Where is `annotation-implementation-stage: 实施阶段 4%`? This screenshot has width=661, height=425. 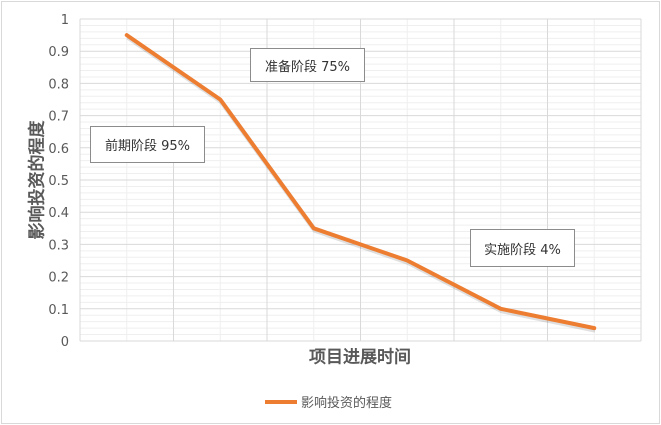
annotation-implementation-stage: 实施阶段 4% is located at coordinates (522, 248).